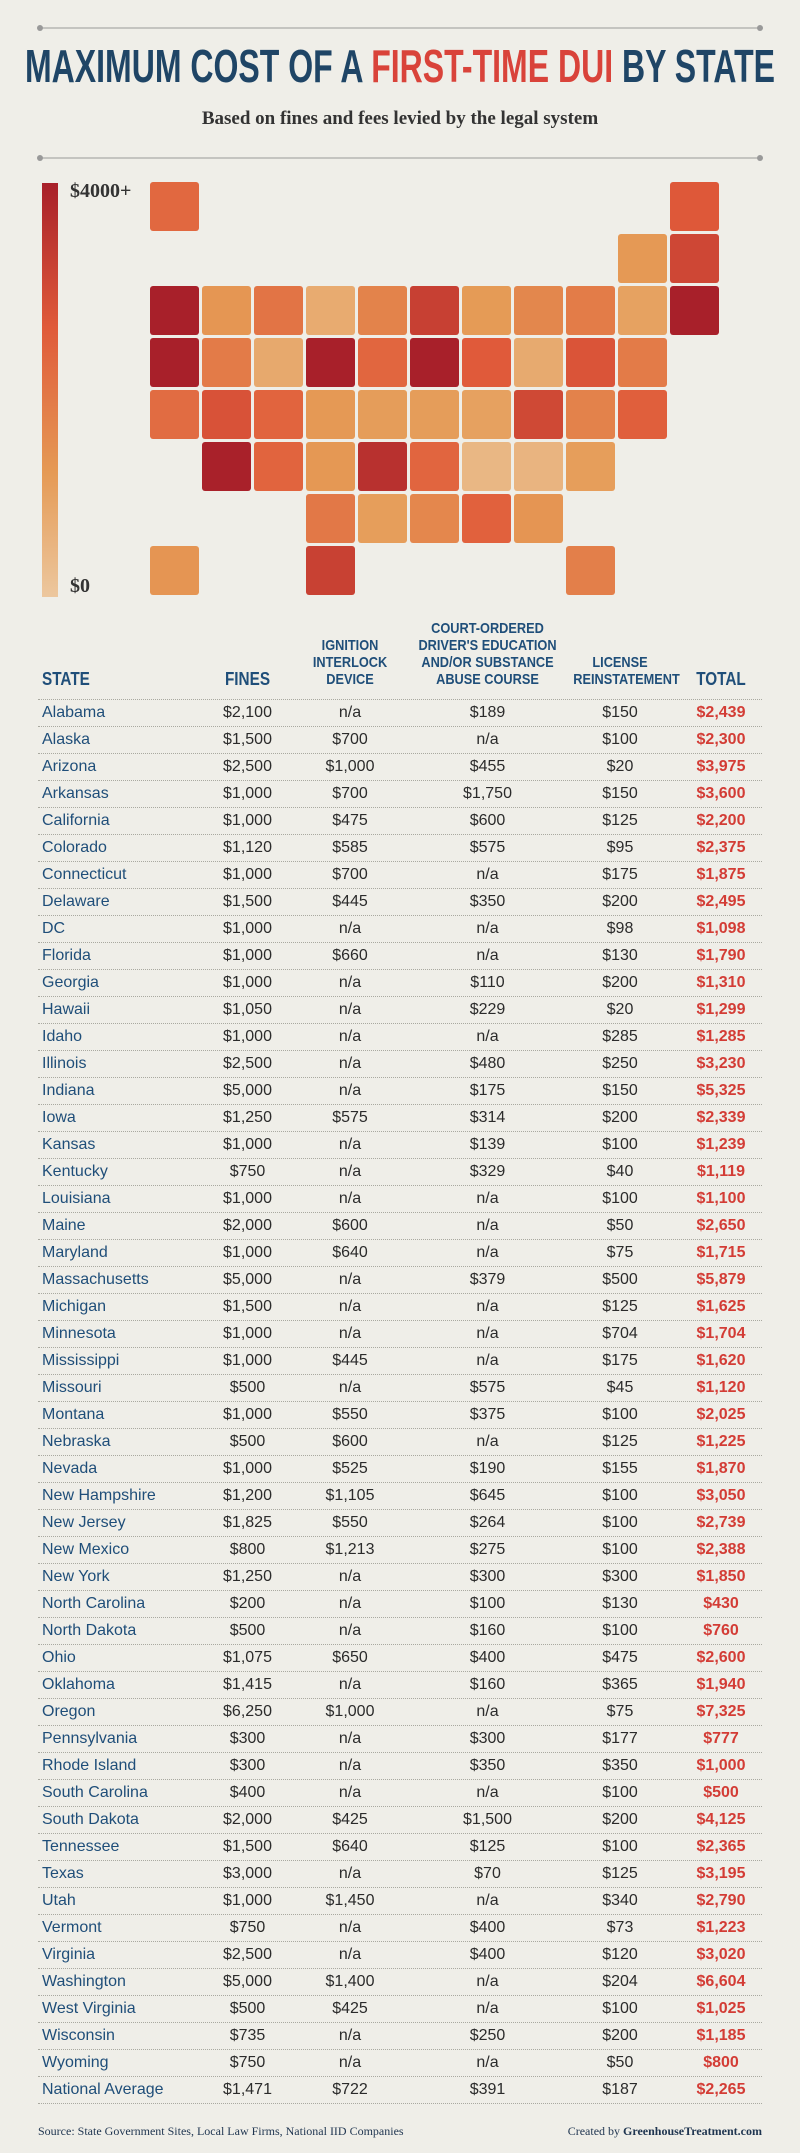 This screenshot has width=800, height=2153. Describe the element at coordinates (103, 2089) in the screenshot. I see `state-name: National Average` at that location.